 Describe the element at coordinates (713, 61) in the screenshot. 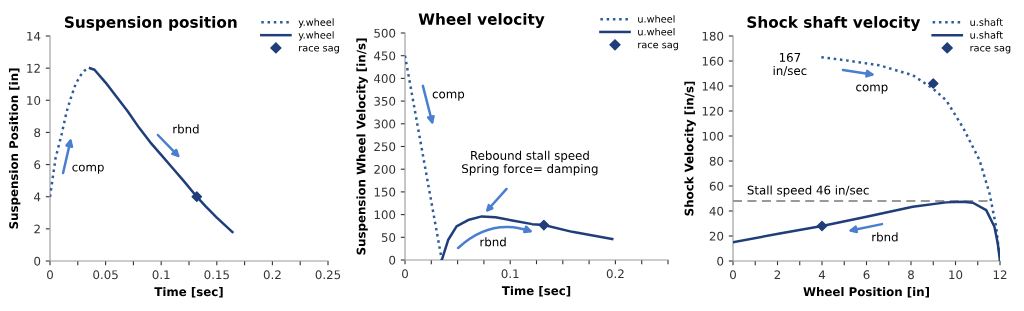

I see `y-tick-label: 160` at that location.